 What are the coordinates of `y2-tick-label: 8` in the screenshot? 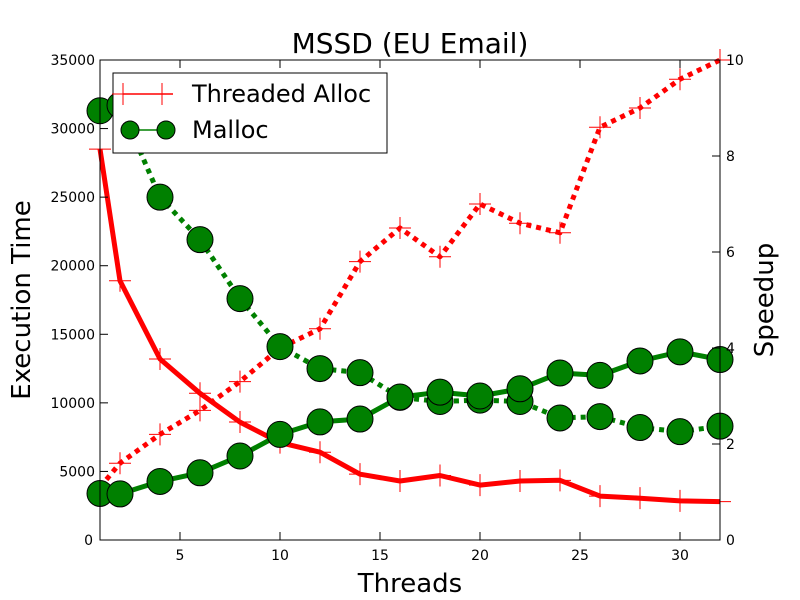 It's located at (730, 157).